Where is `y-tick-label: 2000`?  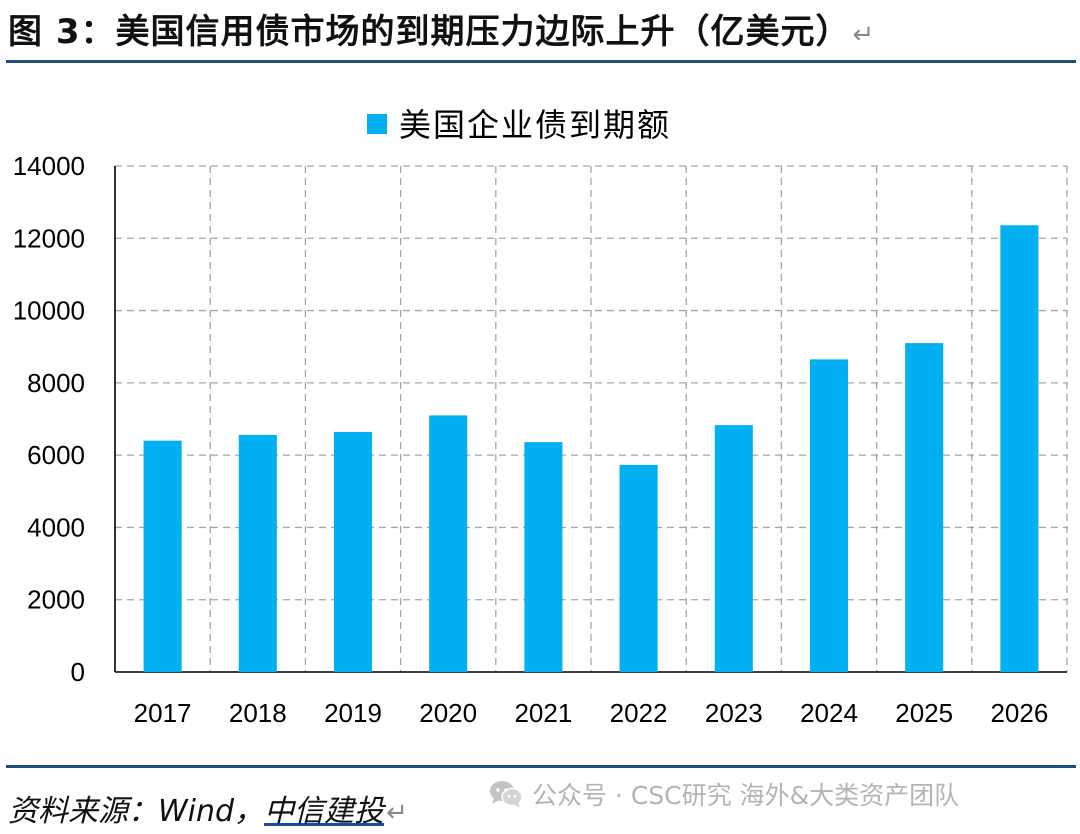
y-tick-label: 2000 is located at coordinates (56, 600).